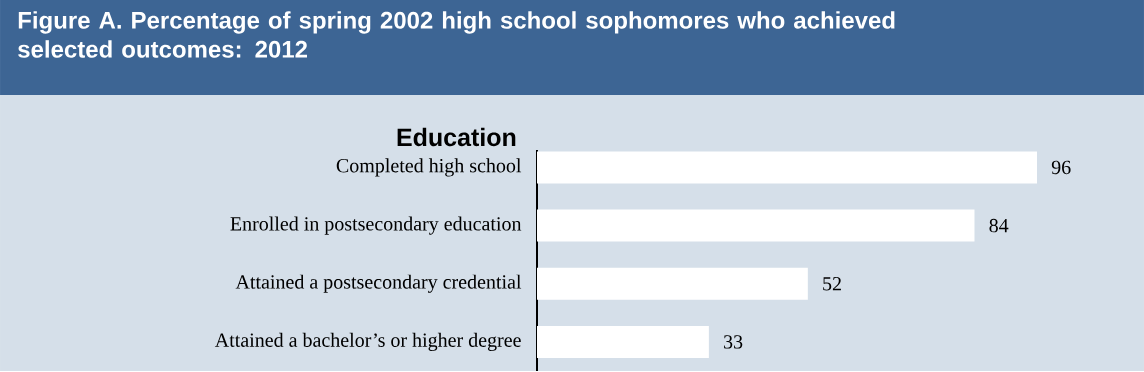 This screenshot has width=1144, height=372. I want to click on y-tick-label: Attained a bachelor’s or higher degree, so click(367, 341).